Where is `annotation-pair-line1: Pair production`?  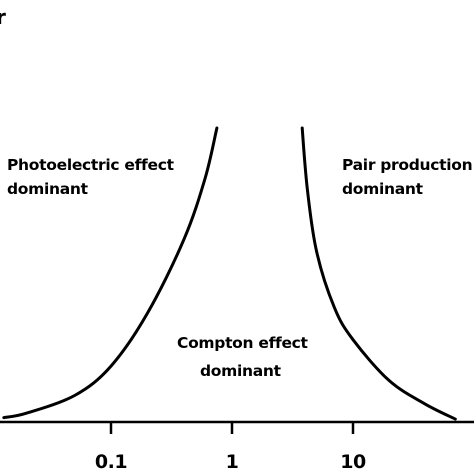
annotation-pair-line1: Pair production is located at coordinates (407, 165).